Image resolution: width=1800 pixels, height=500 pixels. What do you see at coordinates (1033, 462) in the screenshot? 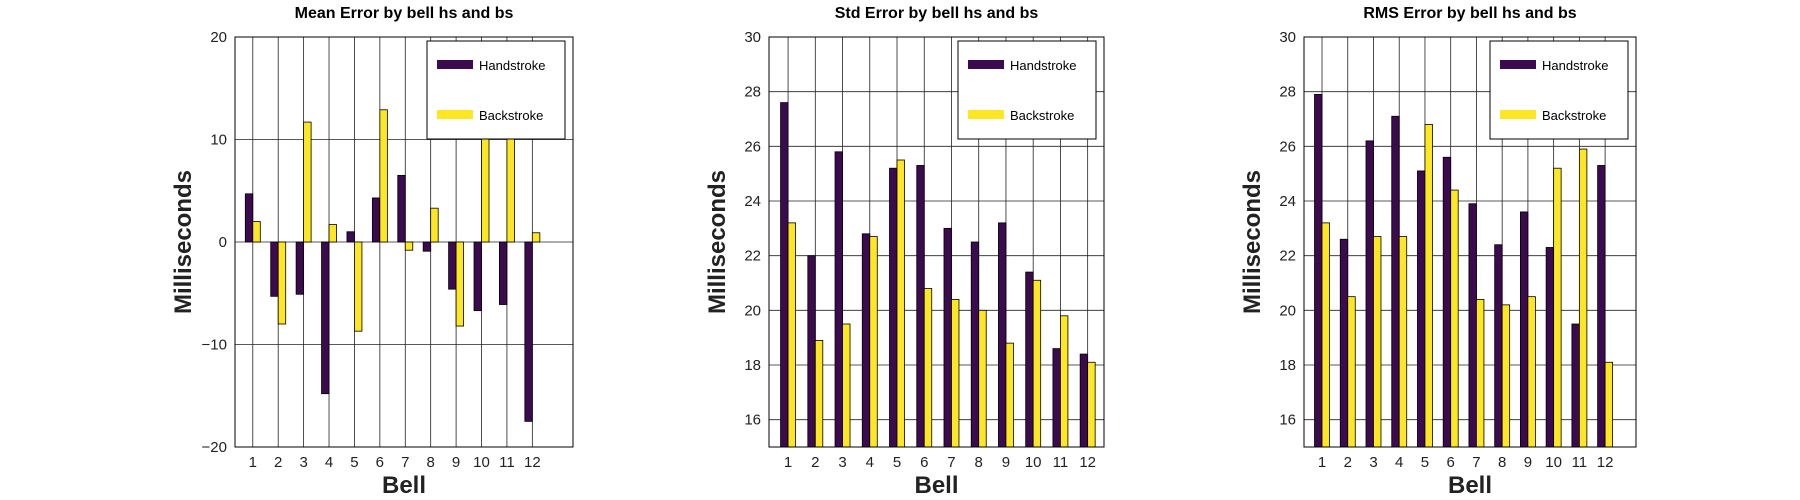
I see `x-tick-label: 10` at bounding box center [1033, 462].